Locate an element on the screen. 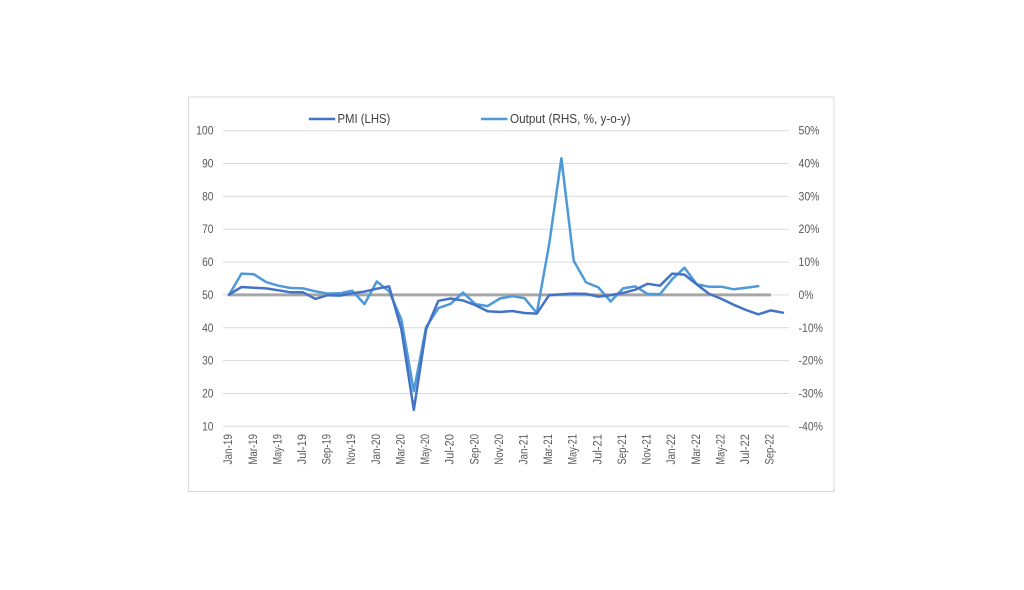 This screenshot has width=1024, height=590. svg-text: Jul-21 is located at coordinates (598, 449).